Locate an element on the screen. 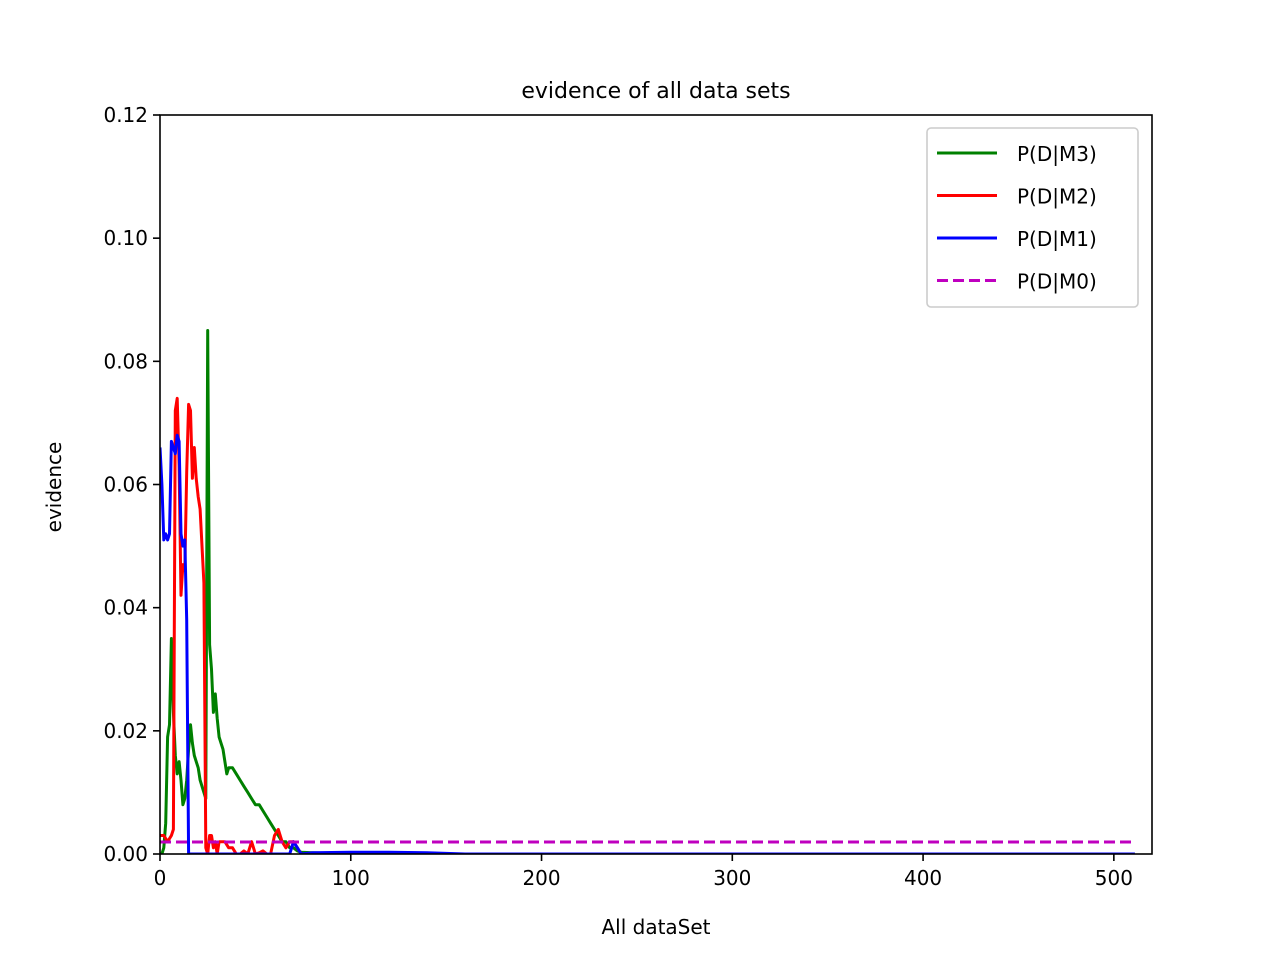 The height and width of the screenshot is (960, 1280). y-axis: 0.00 0.02 0.04 0.06 0.08 0.10 0.12 is located at coordinates (131, 484).